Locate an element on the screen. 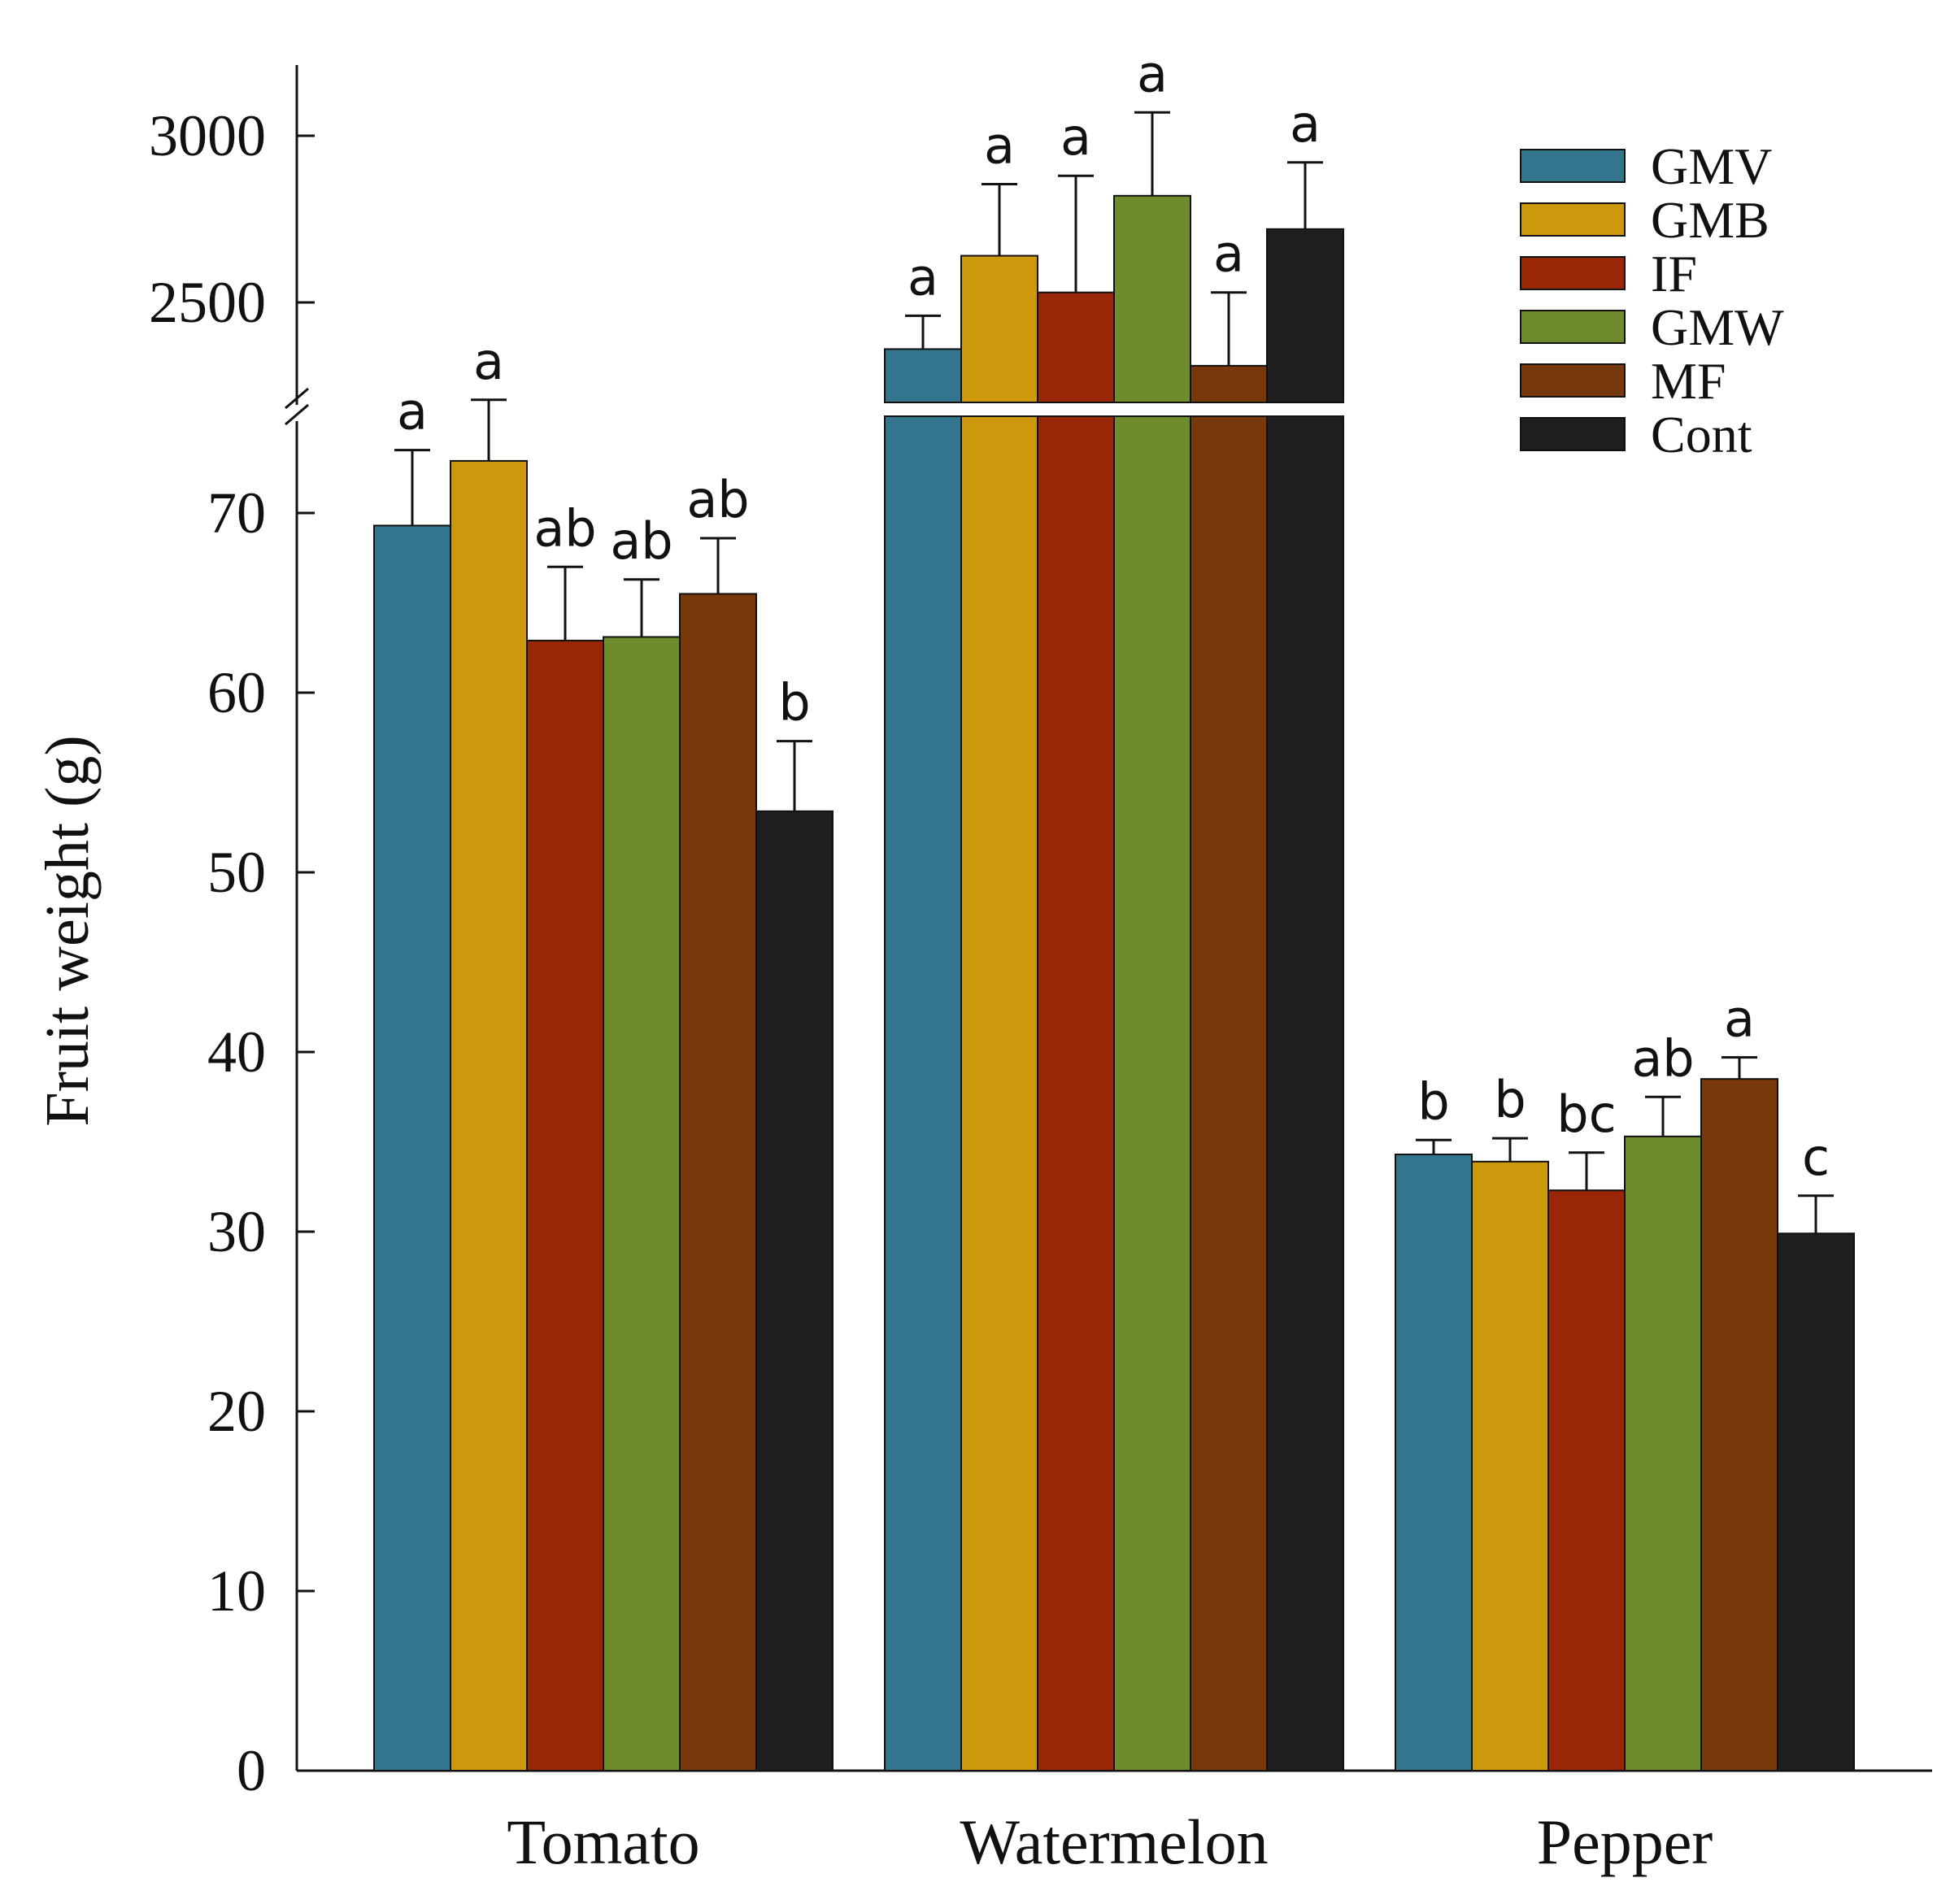 The height and width of the screenshot is (1904, 1950). legend-label-gmb: GMB is located at coordinates (1710, 220).